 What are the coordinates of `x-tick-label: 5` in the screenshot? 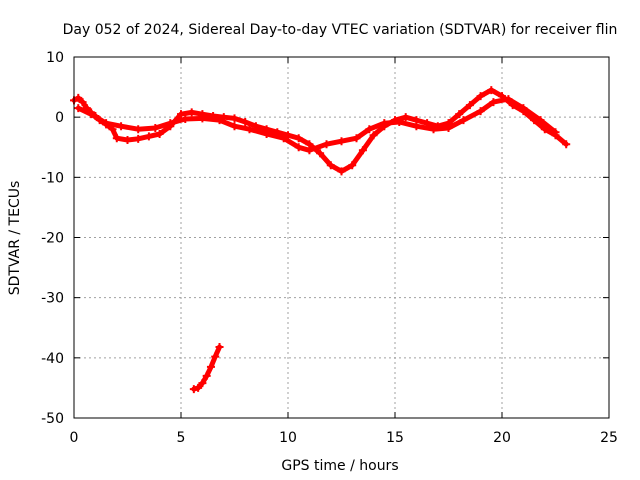 It's located at (181, 438).